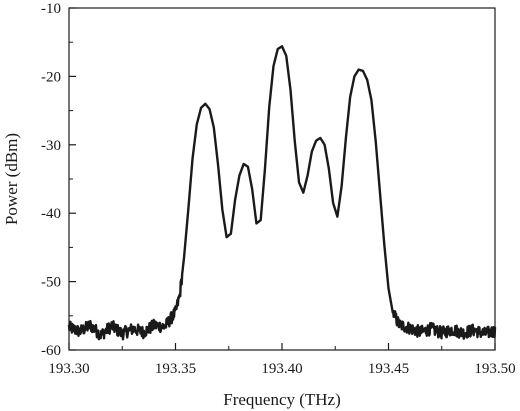 Image resolution: width=520 pixels, height=411 pixels. I want to click on x-tick-label: 193.40, so click(281, 369).